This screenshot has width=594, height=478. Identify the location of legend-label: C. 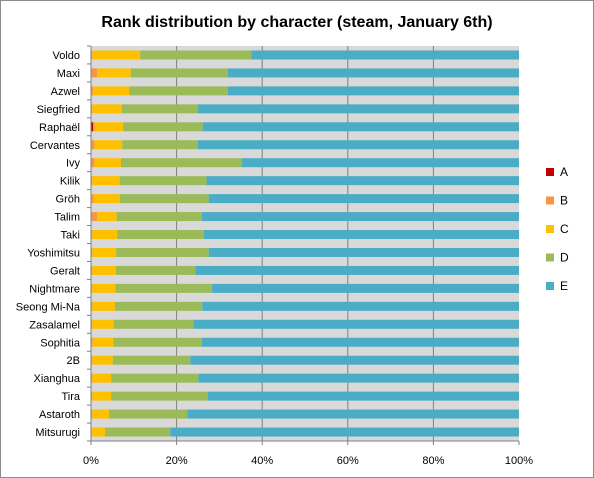
(564, 229).